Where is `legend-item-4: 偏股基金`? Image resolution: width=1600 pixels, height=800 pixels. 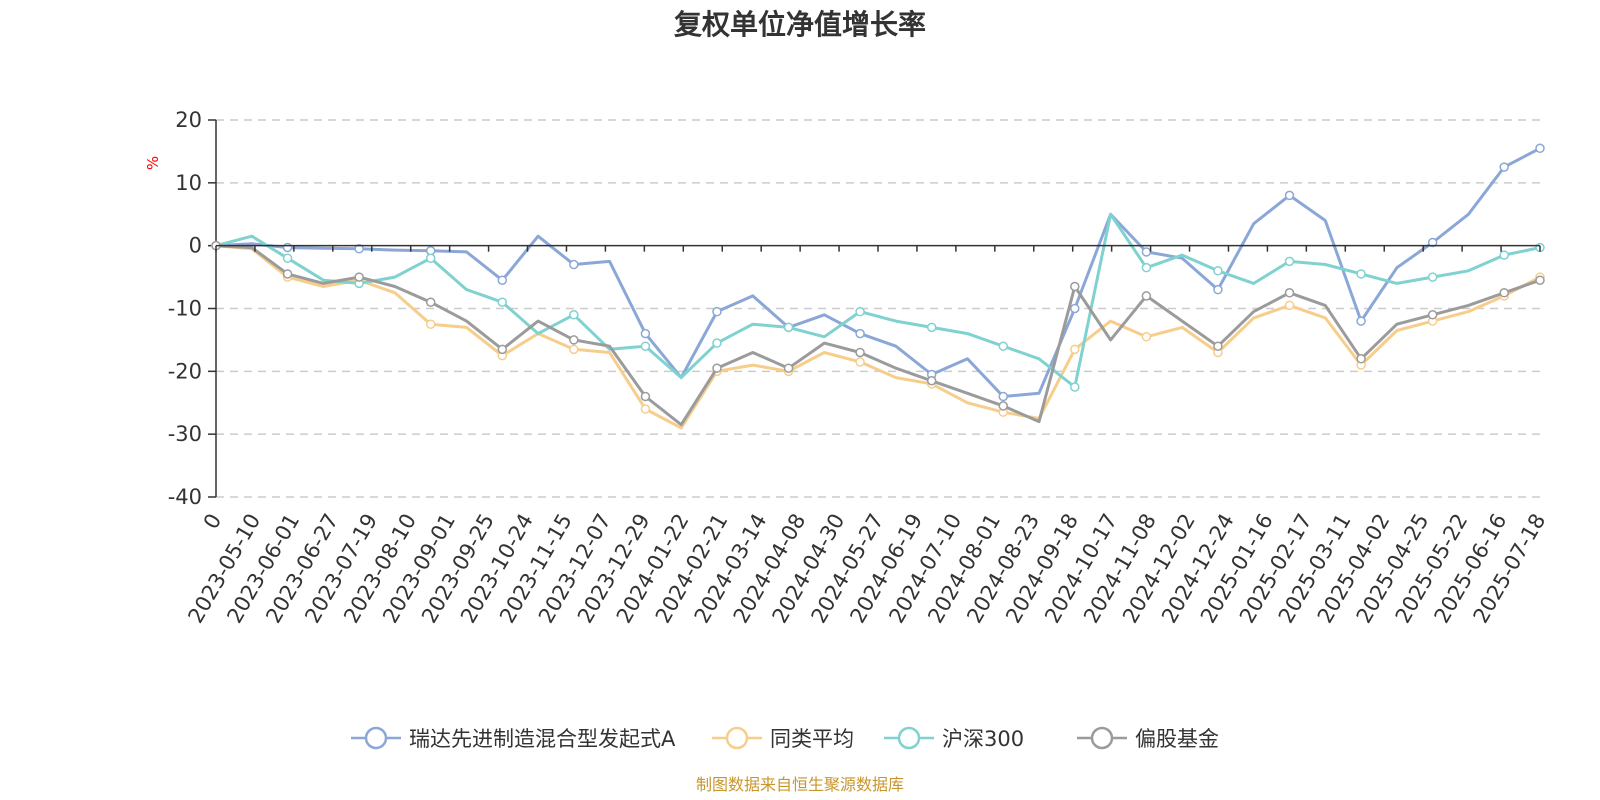 legend-item-4: 偏股基金 is located at coordinates (1148, 738).